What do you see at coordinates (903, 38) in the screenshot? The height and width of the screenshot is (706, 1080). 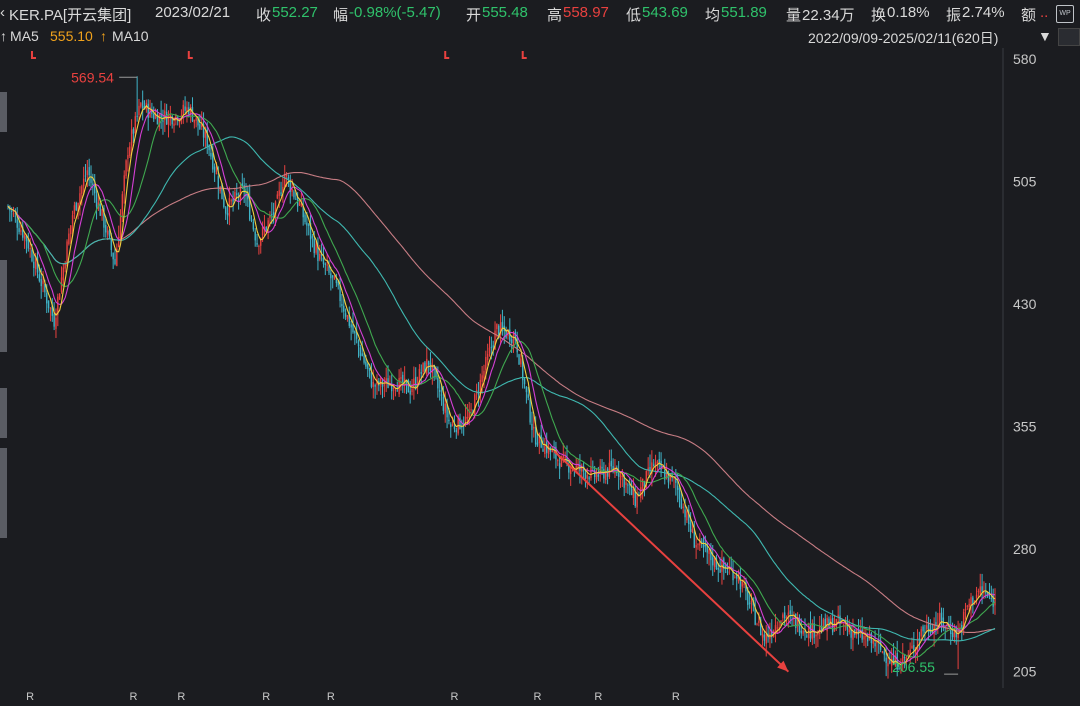 I see `date-range: 2022/09/09-2025/02/11(620日)` at bounding box center [903, 38].